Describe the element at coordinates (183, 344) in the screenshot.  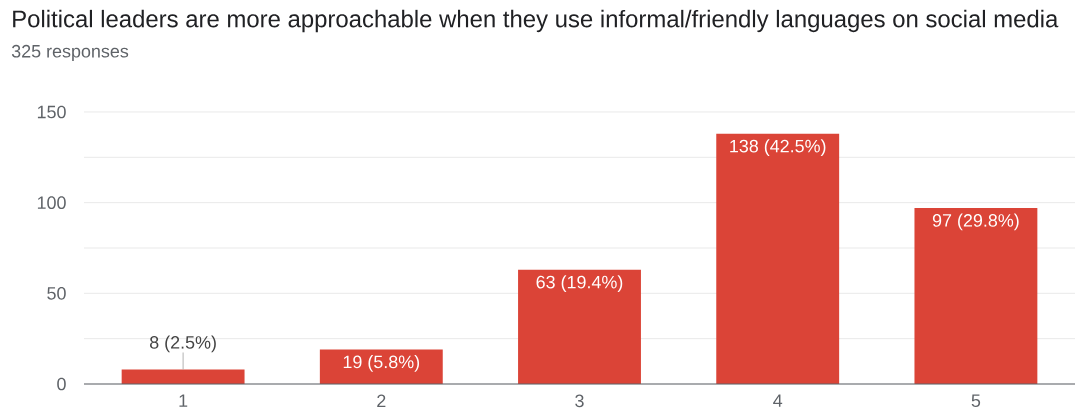
I see `data-label: 8 (2.5%)` at that location.